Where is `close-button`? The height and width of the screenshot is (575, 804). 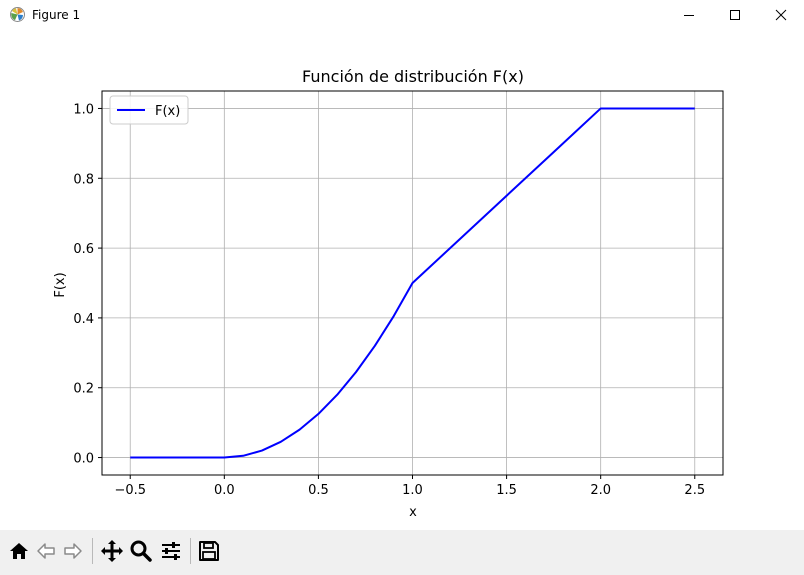
close-button is located at coordinates (781, 15).